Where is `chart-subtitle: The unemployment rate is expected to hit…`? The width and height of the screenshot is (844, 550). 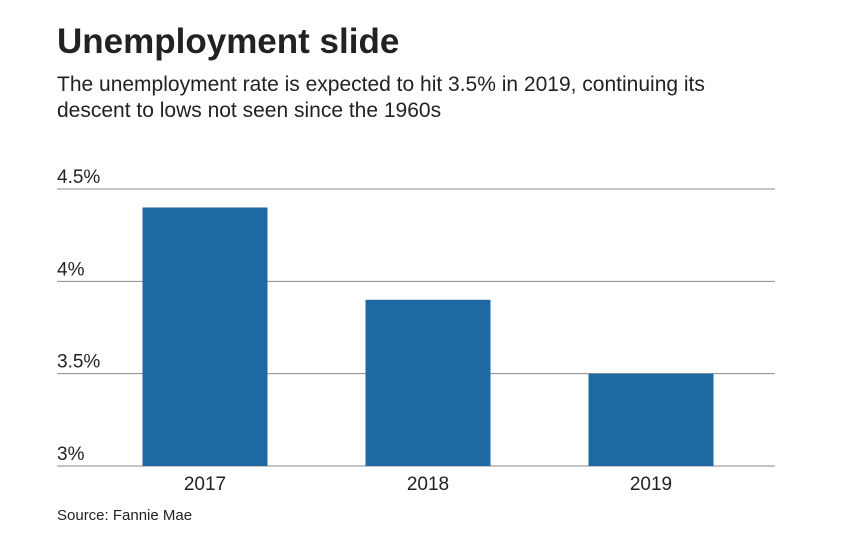
chart-subtitle: The unemployment rate is expected to hit… is located at coordinates (381, 97).